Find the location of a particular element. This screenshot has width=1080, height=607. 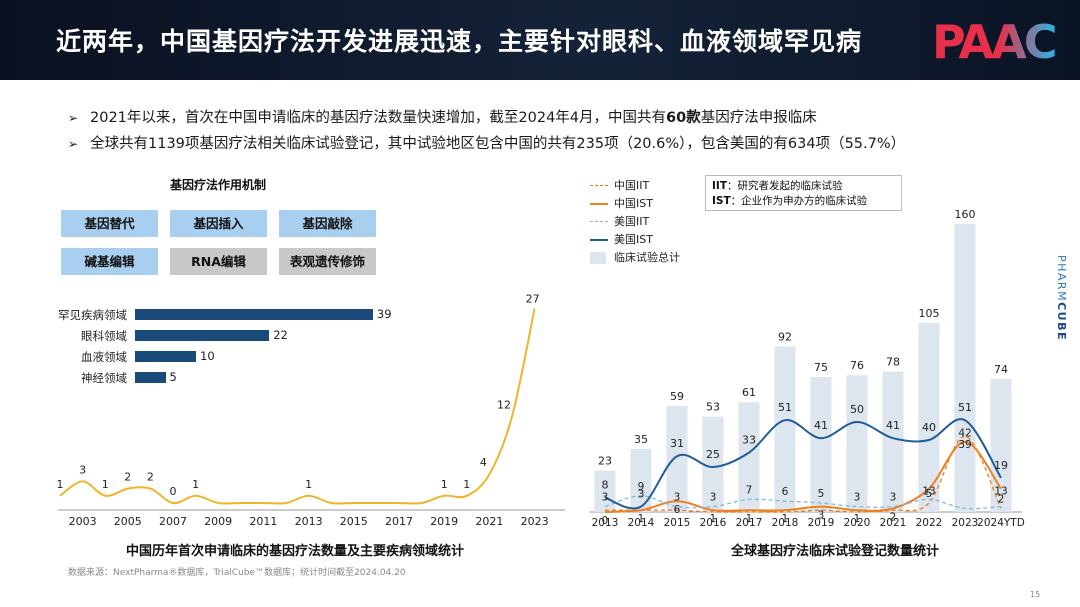

paac-logo: PAAC is located at coordinates (995, 41).